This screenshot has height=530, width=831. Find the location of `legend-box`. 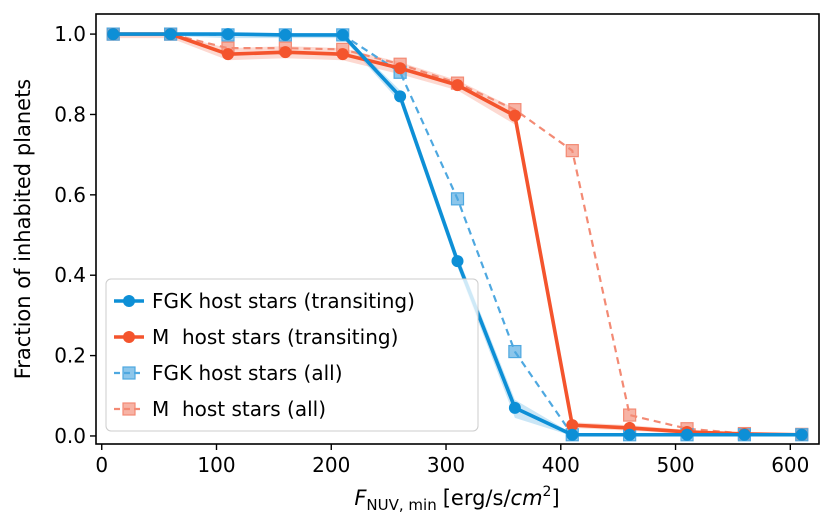

legend-box is located at coordinates (292, 355).